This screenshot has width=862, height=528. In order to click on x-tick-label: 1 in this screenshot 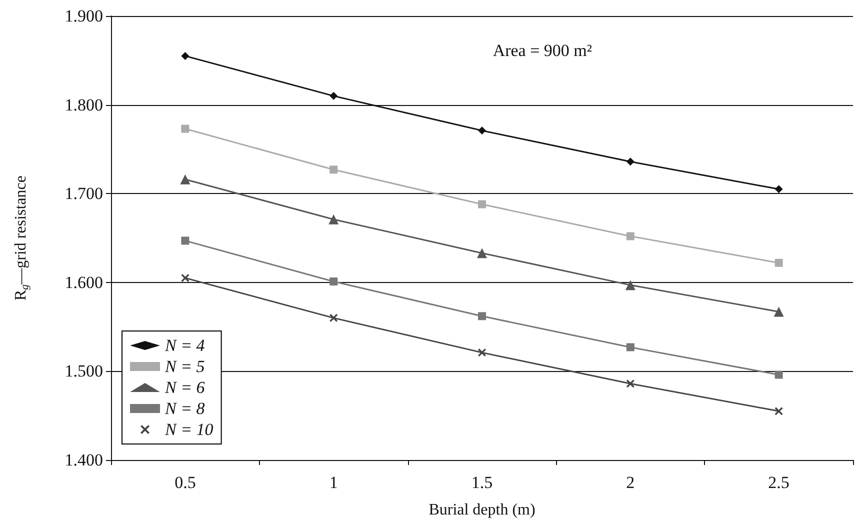, I will do `click(333, 482)`.